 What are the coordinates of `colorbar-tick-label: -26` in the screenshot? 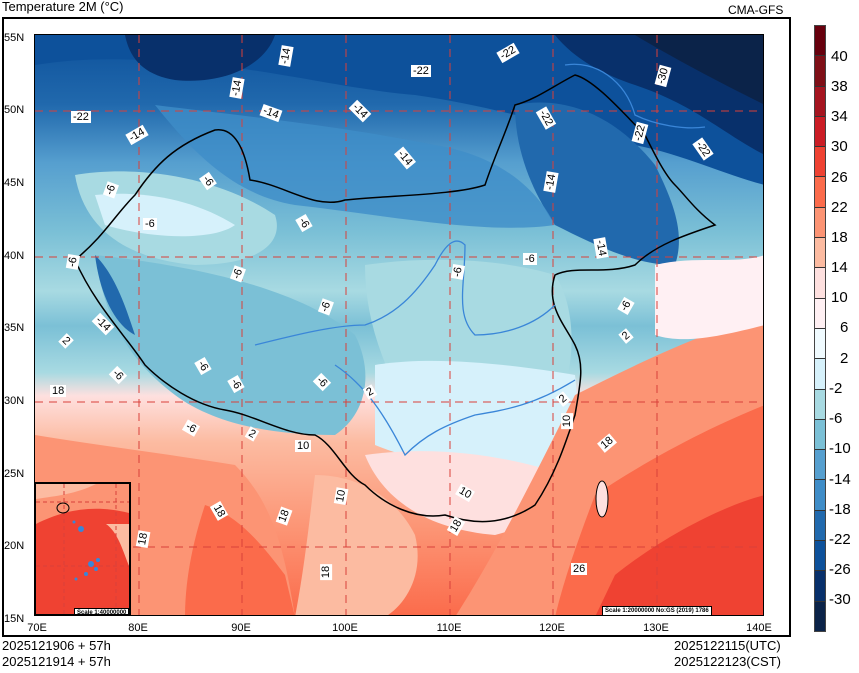 It's located at (840, 569).